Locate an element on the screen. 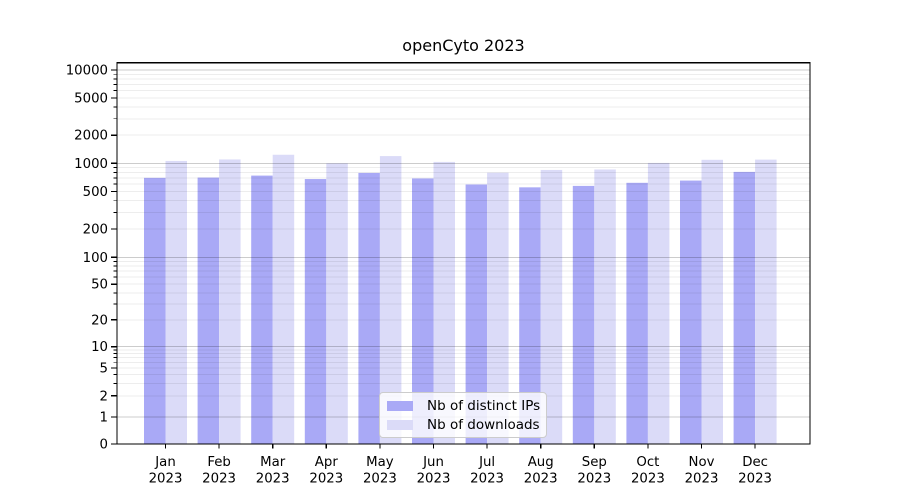 This screenshot has height=500, width=900. tick-label: 200 is located at coordinates (95, 230).